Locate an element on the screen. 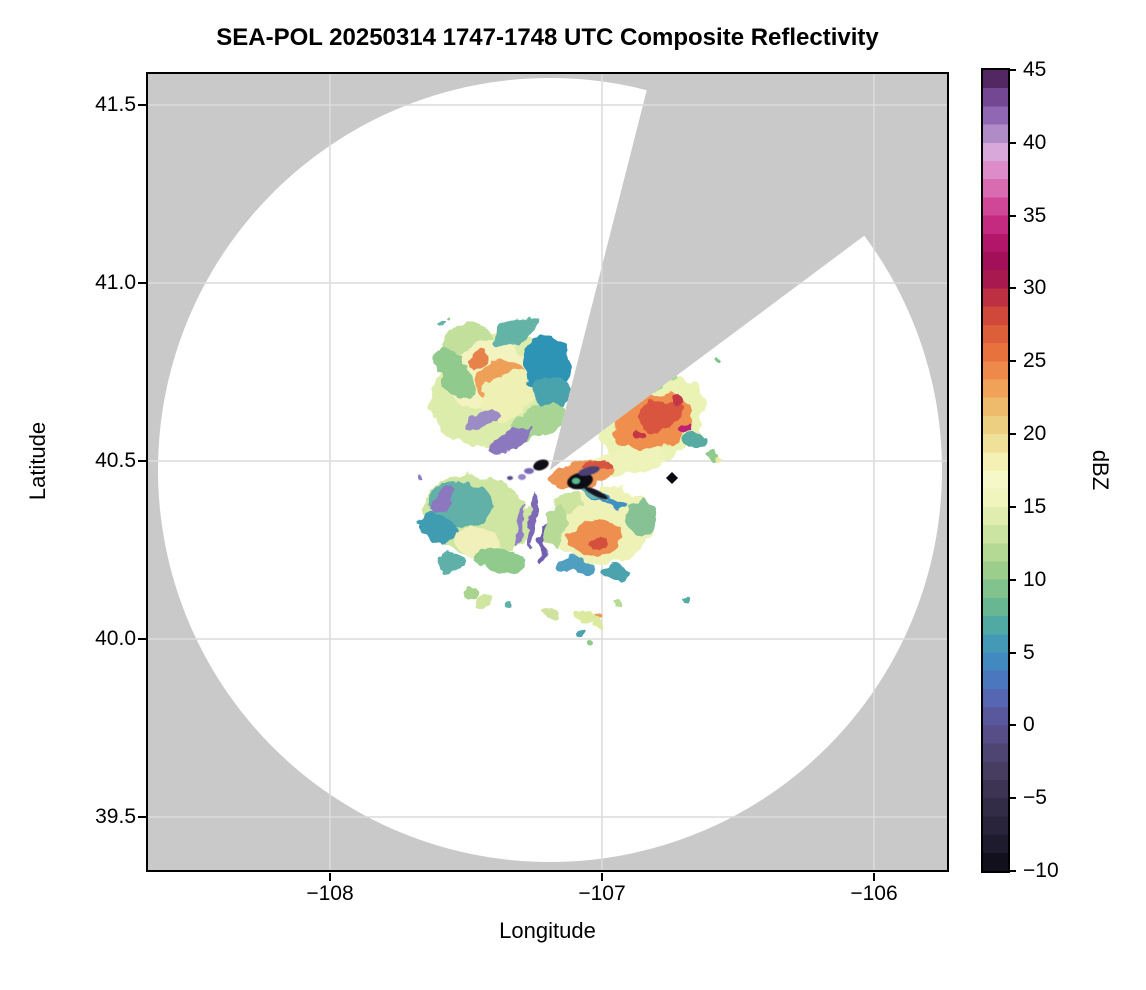  colorbar-tick-label: 30 is located at coordinates (1035, 288).